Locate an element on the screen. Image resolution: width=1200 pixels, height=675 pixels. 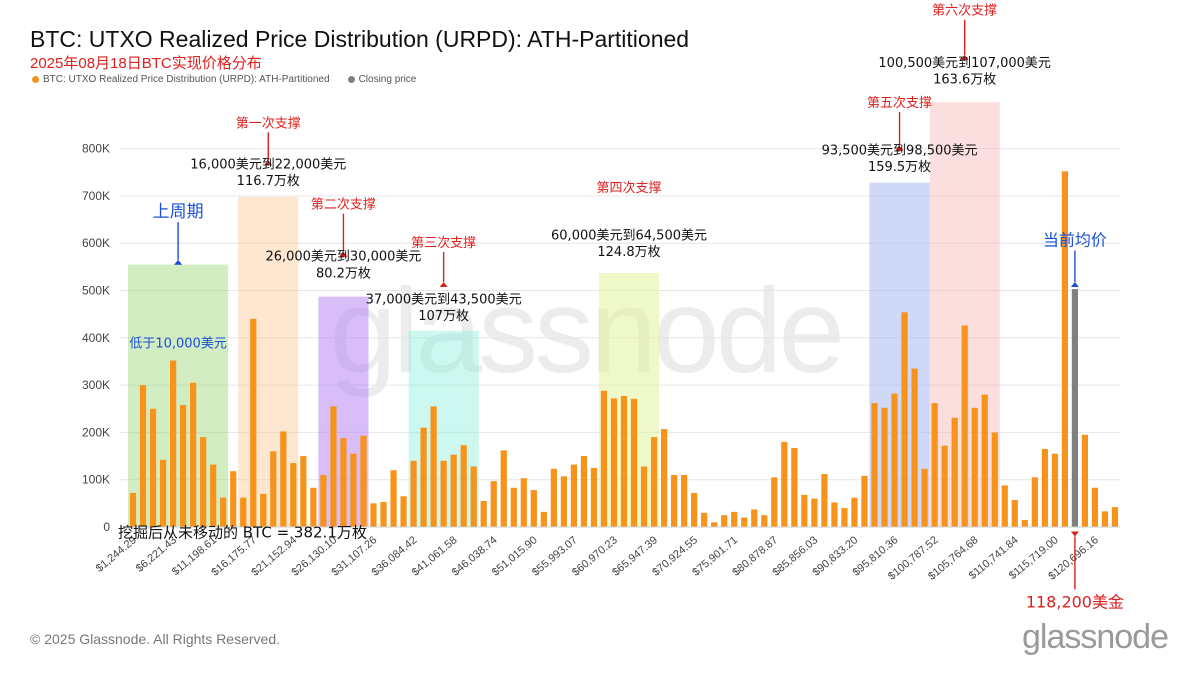
annotation-label: 107万枚 is located at coordinates (443, 316).